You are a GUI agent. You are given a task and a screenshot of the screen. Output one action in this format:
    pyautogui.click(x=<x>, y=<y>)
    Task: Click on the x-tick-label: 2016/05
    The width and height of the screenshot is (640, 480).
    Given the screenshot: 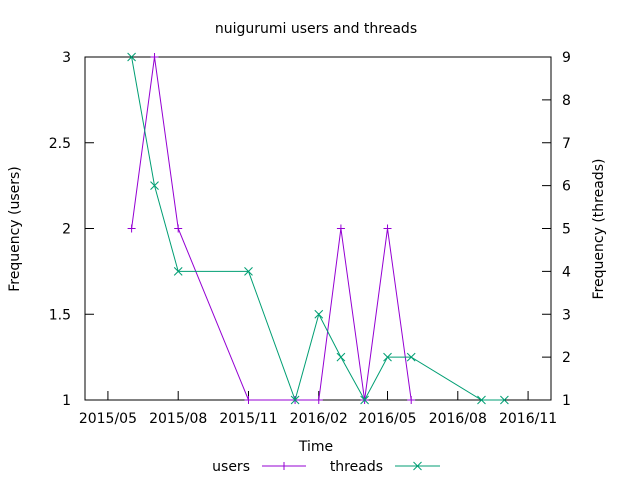 What is the action you would take?
    pyautogui.click(x=387, y=419)
    